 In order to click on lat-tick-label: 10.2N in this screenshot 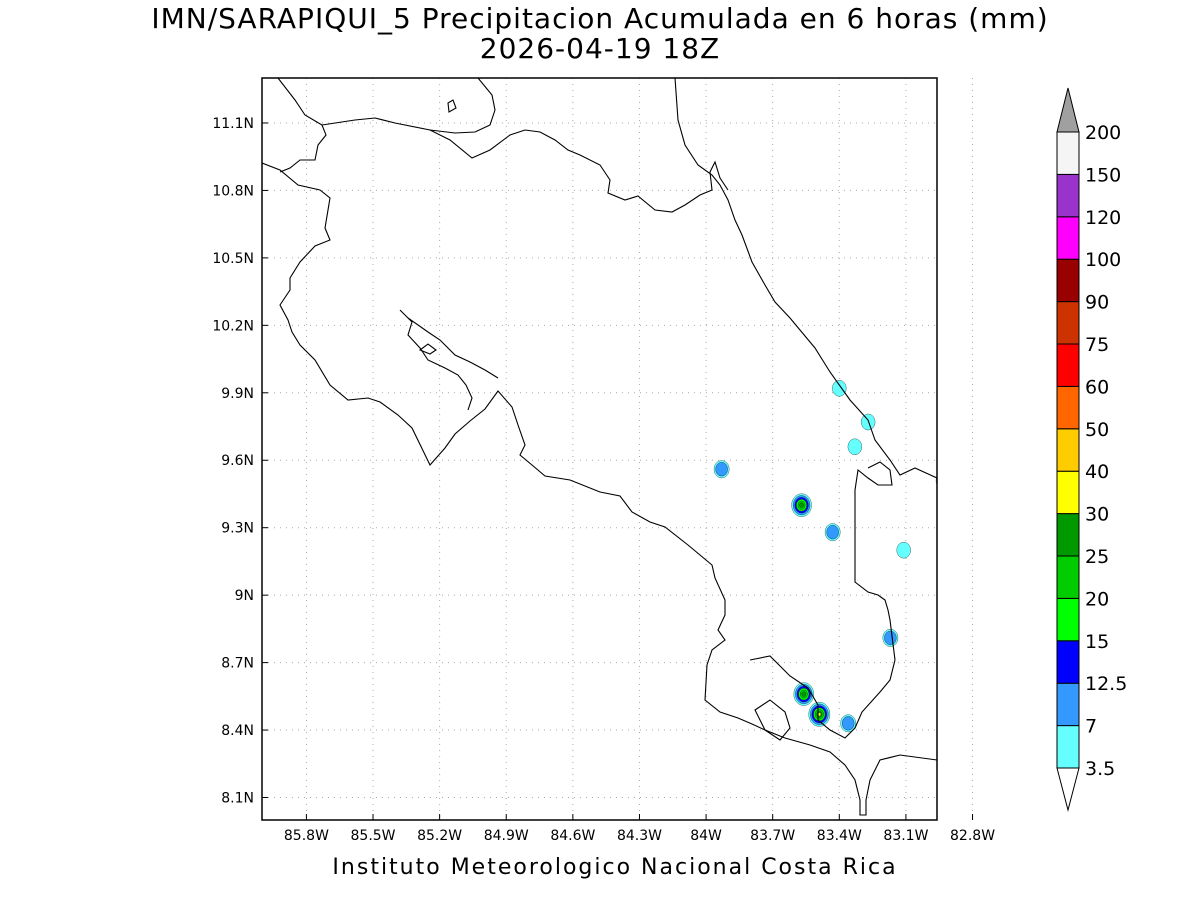, I will do `click(233, 326)`.